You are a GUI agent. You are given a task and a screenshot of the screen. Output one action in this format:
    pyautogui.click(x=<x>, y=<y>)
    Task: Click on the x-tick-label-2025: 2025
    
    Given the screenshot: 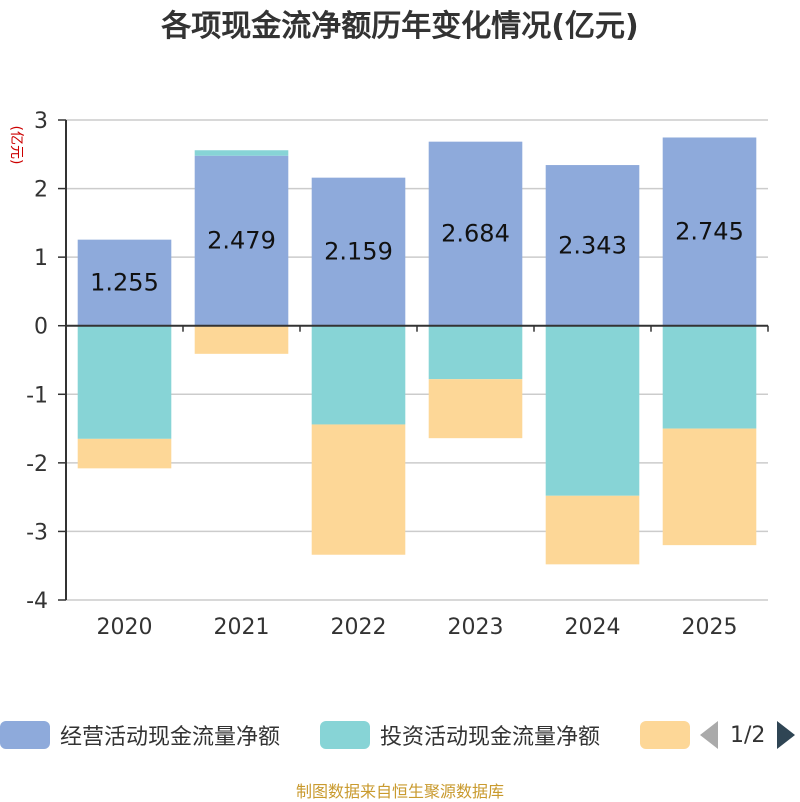 What is the action you would take?
    pyautogui.click(x=710, y=627)
    